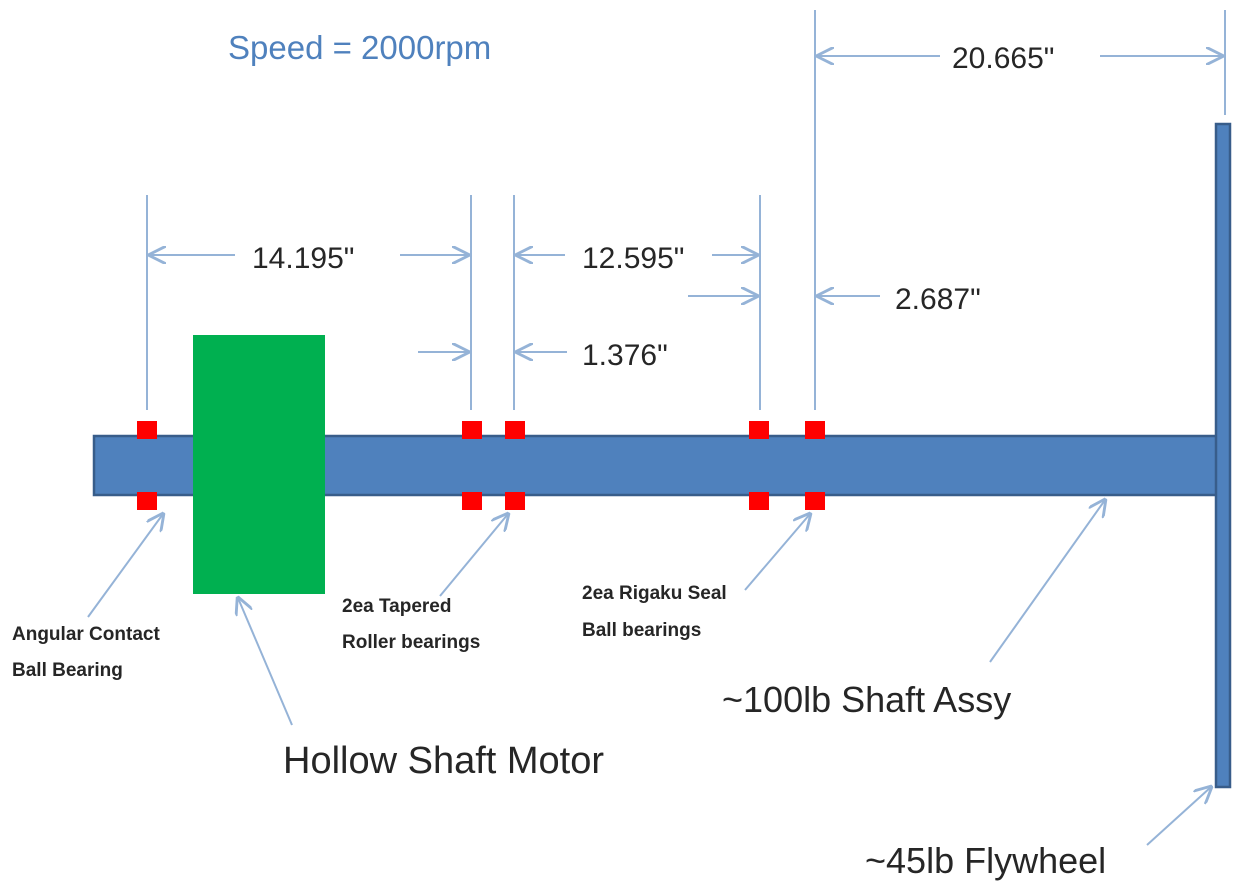 The width and height of the screenshot is (1240, 886). What do you see at coordinates (473, 555) in the screenshot?
I see `callout-arrow-tapered` at bounding box center [473, 555].